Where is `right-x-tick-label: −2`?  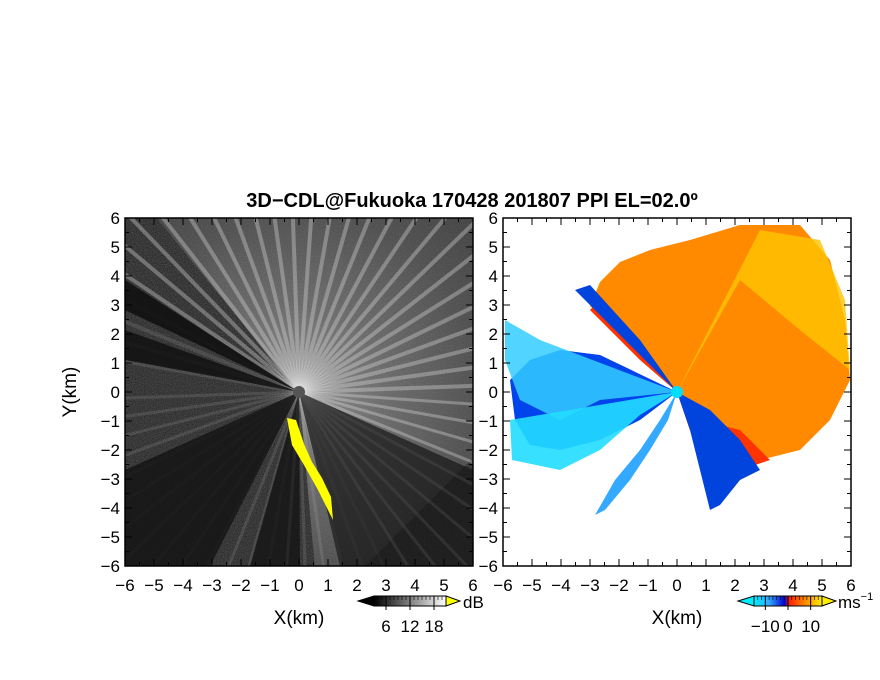
right-x-tick-label: −2 is located at coordinates (618, 585).